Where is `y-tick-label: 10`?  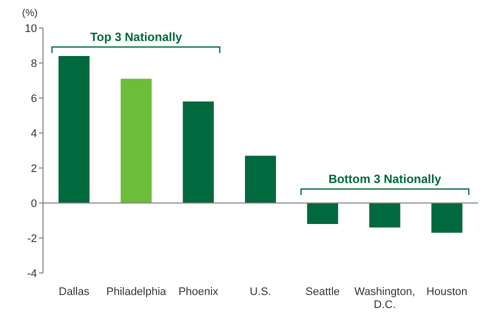 y-tick-label: 10 is located at coordinates (30, 28).